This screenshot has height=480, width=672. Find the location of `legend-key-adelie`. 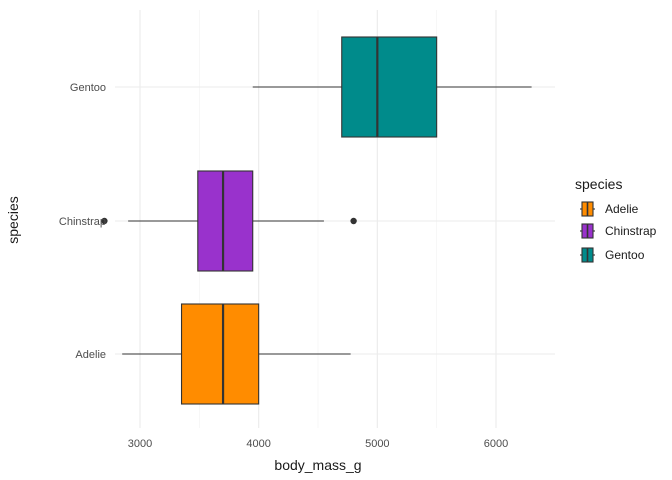

legend-key-adelie is located at coordinates (587, 209).